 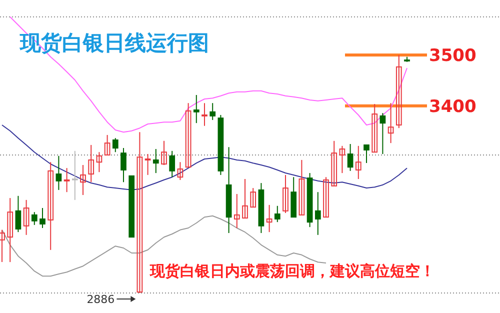 I want to click on text: 3500, so click(x=452, y=56).